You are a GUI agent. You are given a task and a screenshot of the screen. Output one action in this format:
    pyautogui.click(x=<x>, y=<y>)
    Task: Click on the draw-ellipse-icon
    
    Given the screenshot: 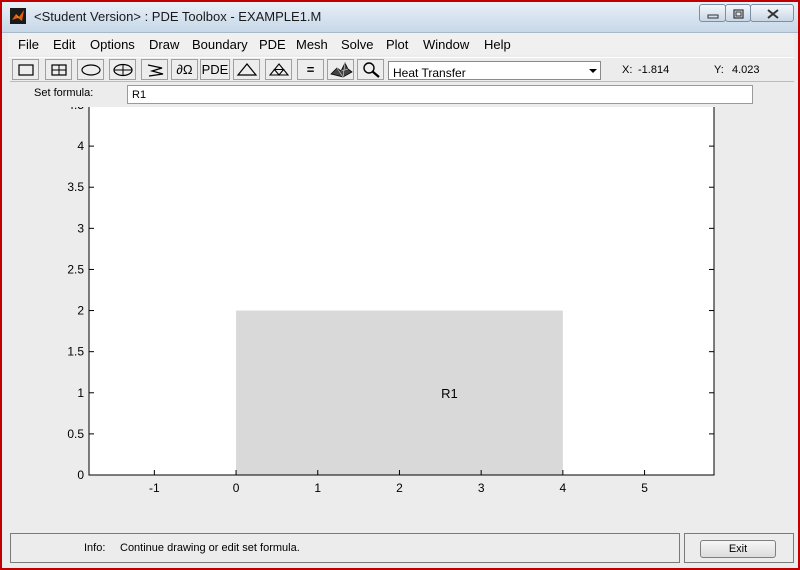 What is the action you would take?
    pyautogui.click(x=91, y=70)
    